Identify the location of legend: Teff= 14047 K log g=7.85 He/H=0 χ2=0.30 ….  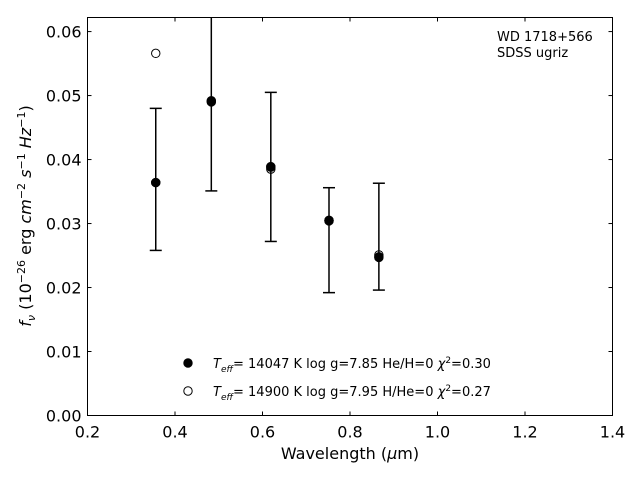
(337, 379).